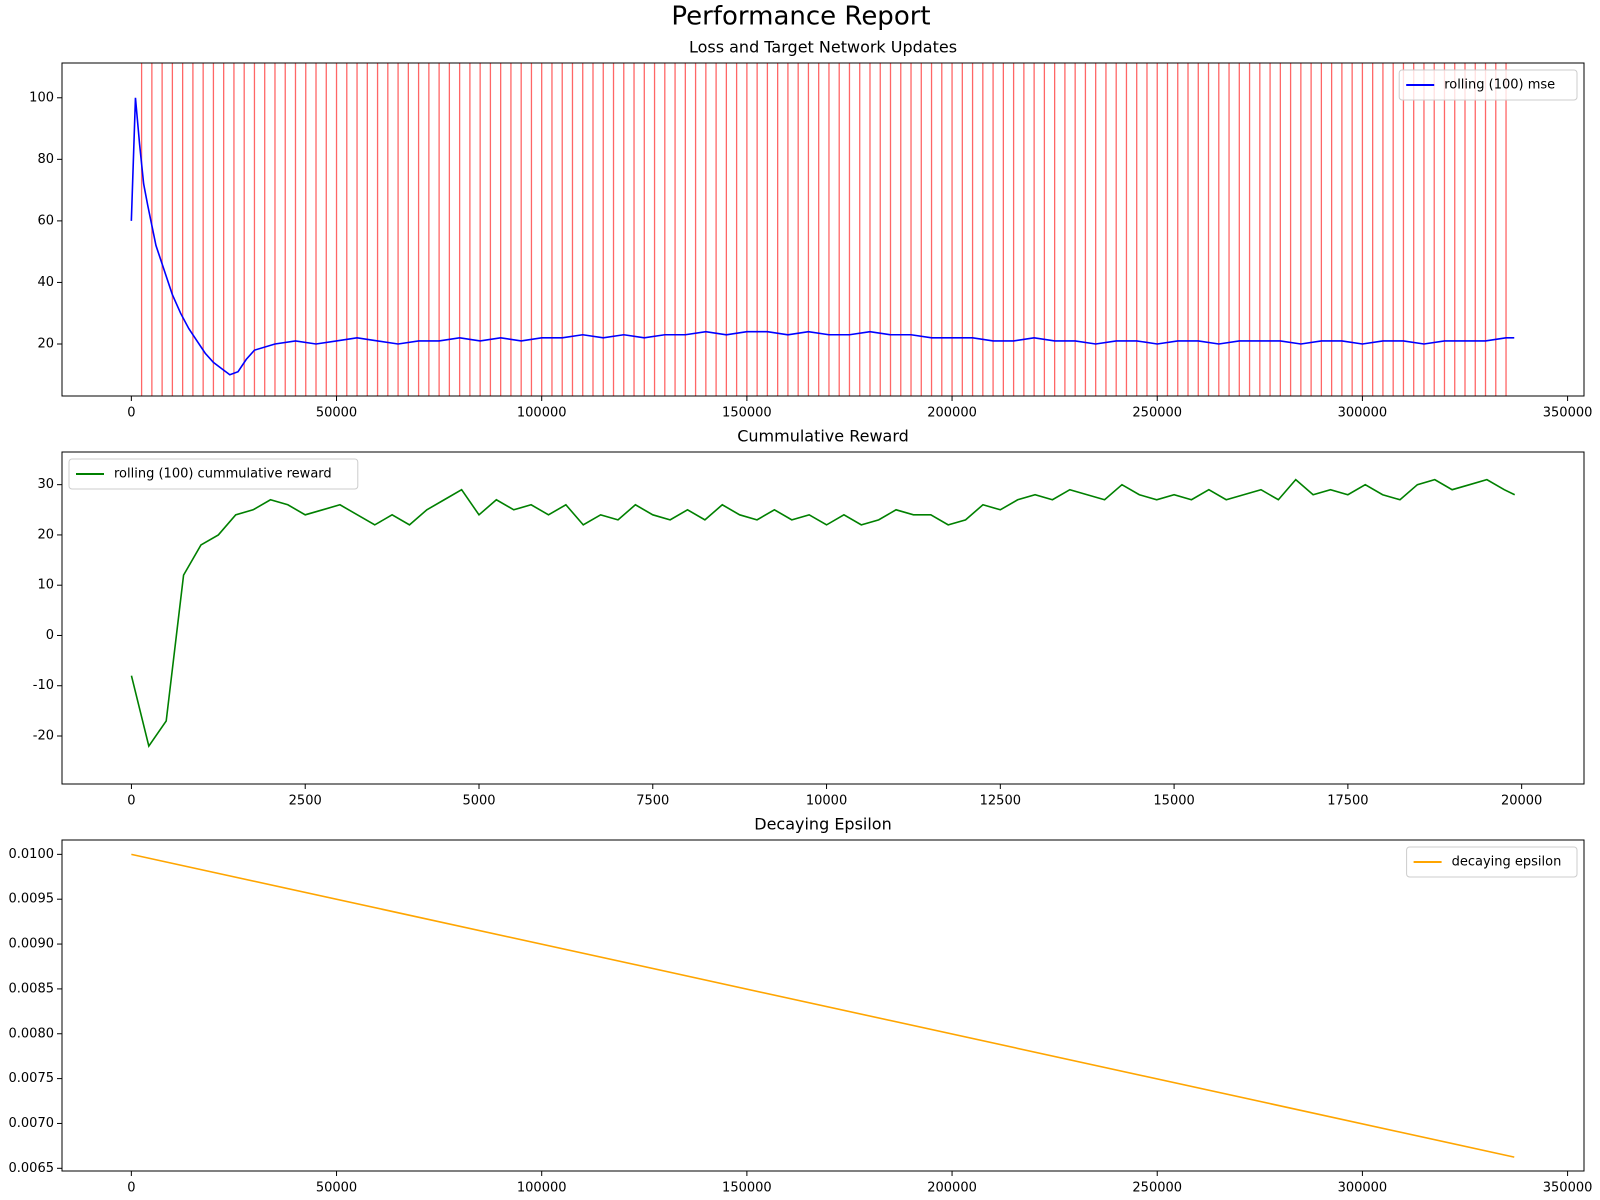  Describe the element at coordinates (823, 436) in the screenshot. I see `subplot-title: Cummulative Reward` at that location.